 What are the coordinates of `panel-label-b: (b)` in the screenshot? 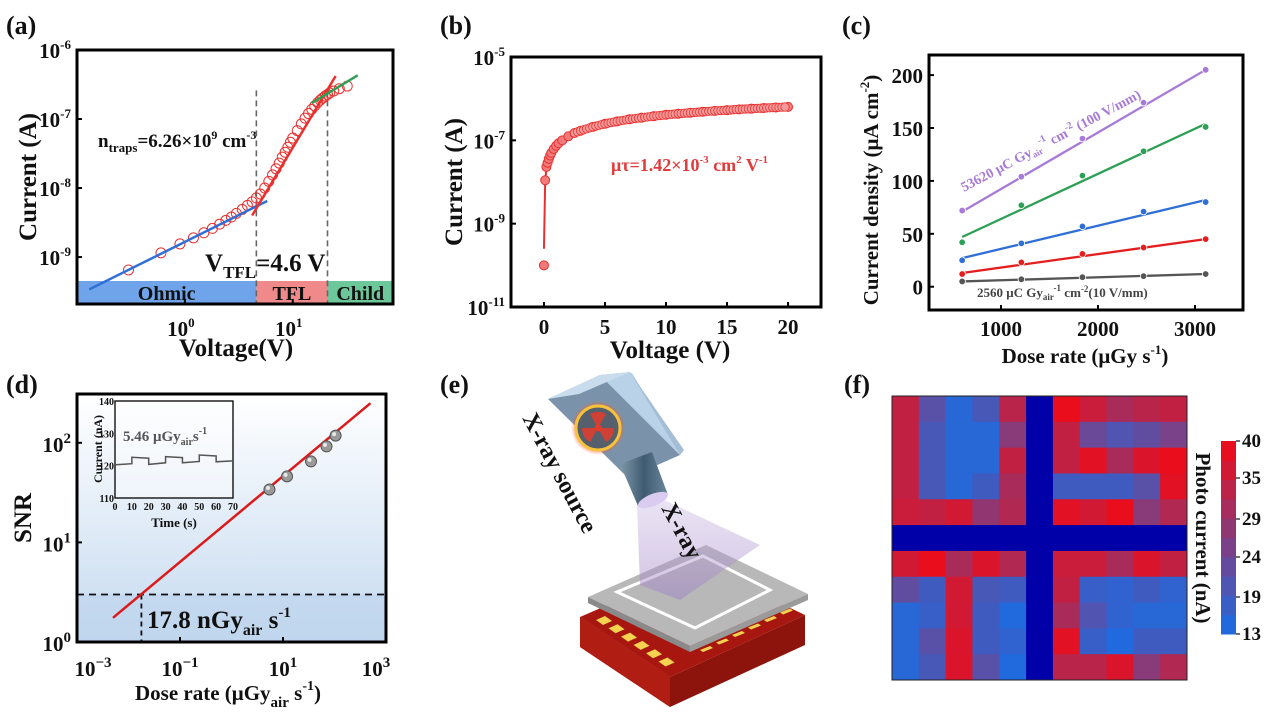 It's located at (456, 25).